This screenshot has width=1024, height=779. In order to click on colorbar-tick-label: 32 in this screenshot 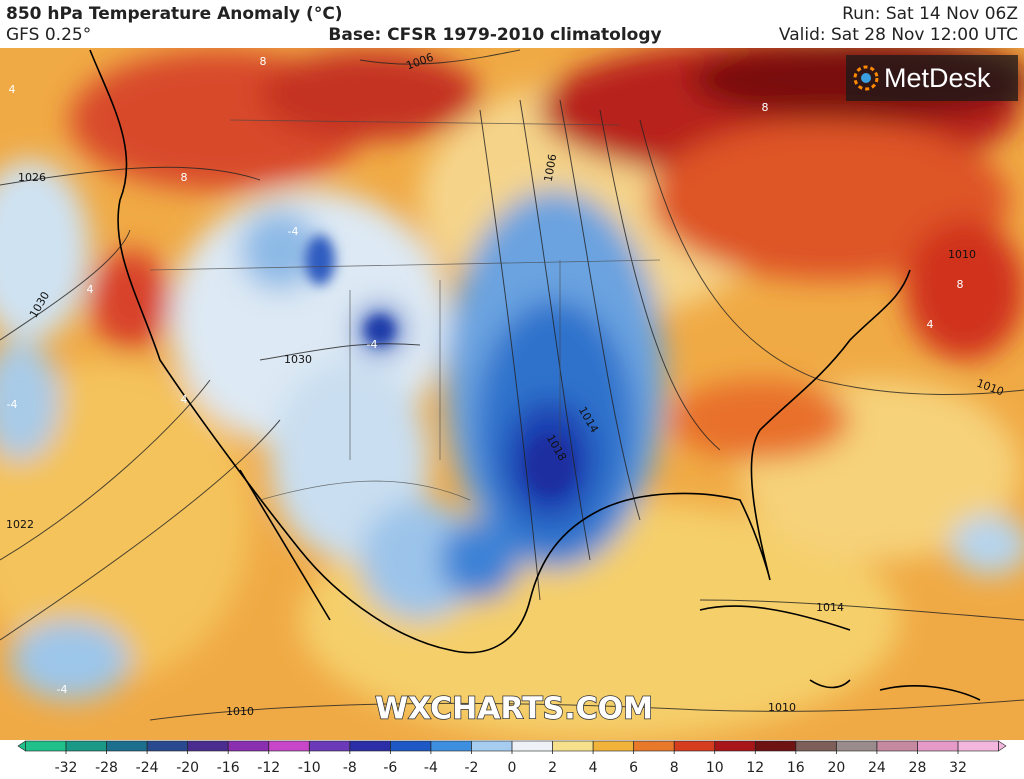, I will do `click(958, 768)`.